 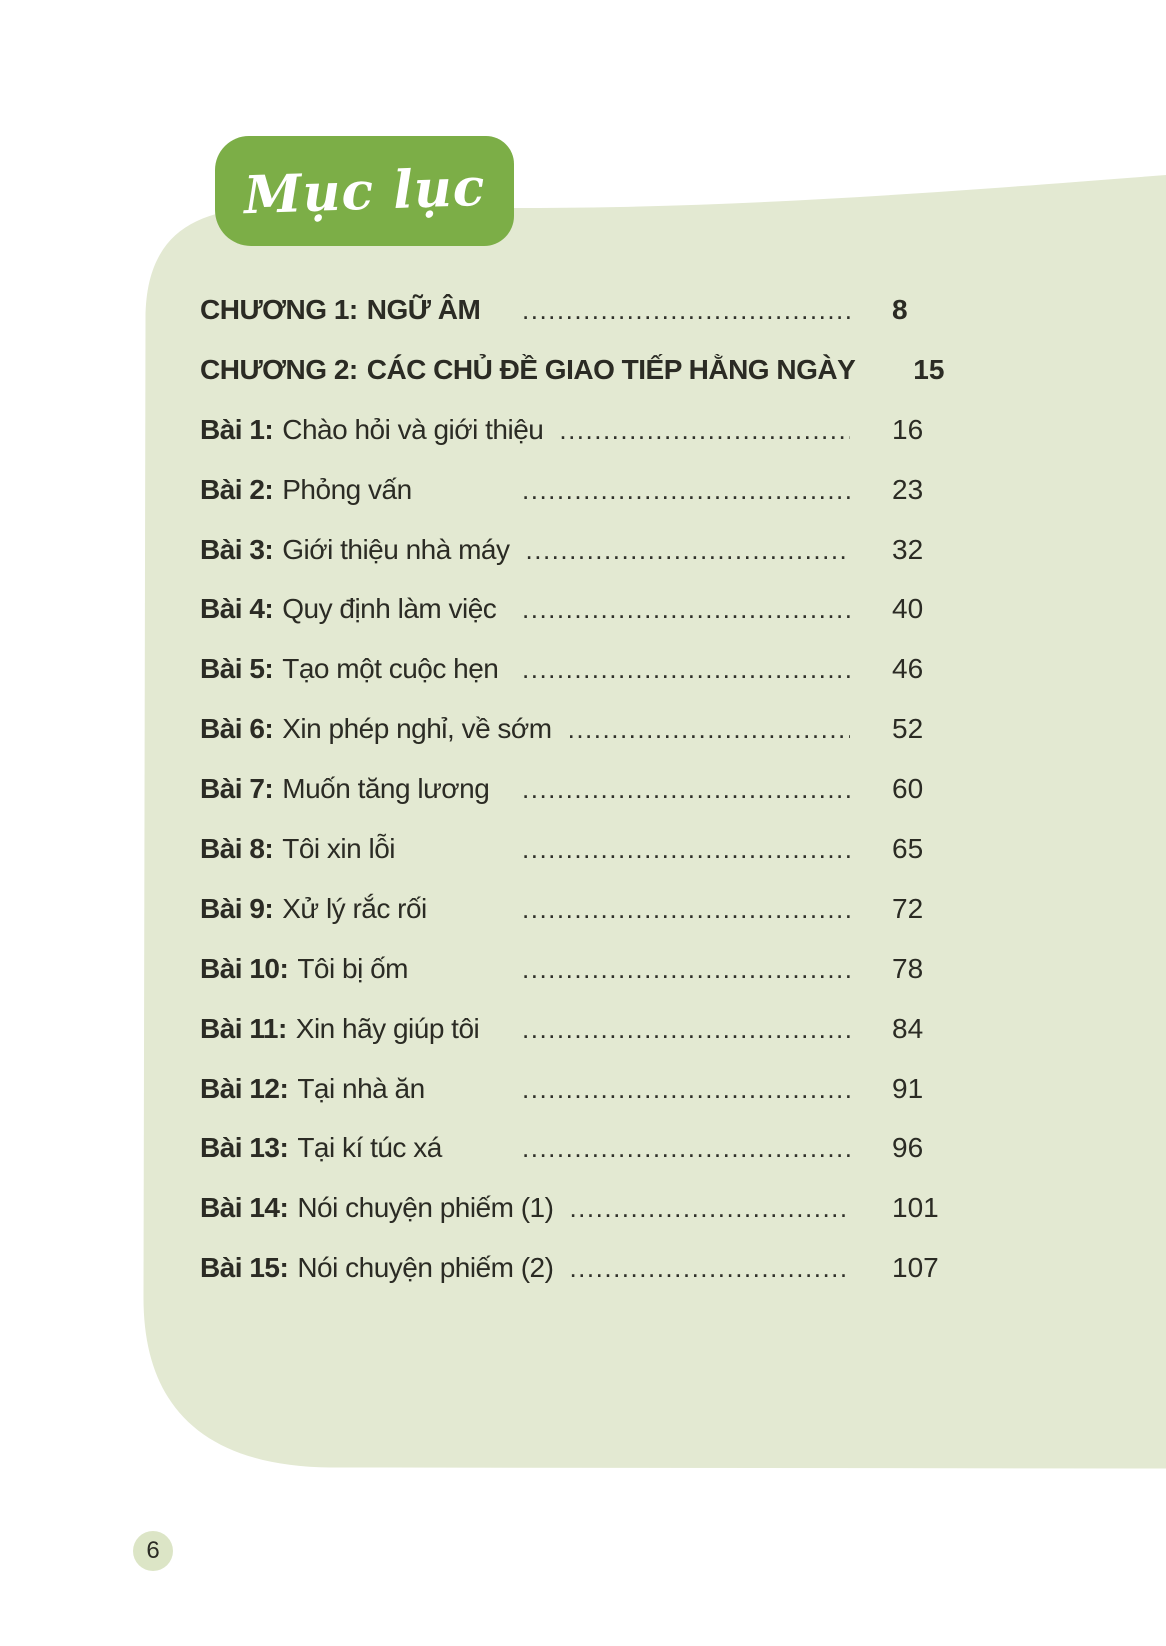 I want to click on toc-entry: Bài 7:Muốn tăng lương 60, so click(x=580, y=789).